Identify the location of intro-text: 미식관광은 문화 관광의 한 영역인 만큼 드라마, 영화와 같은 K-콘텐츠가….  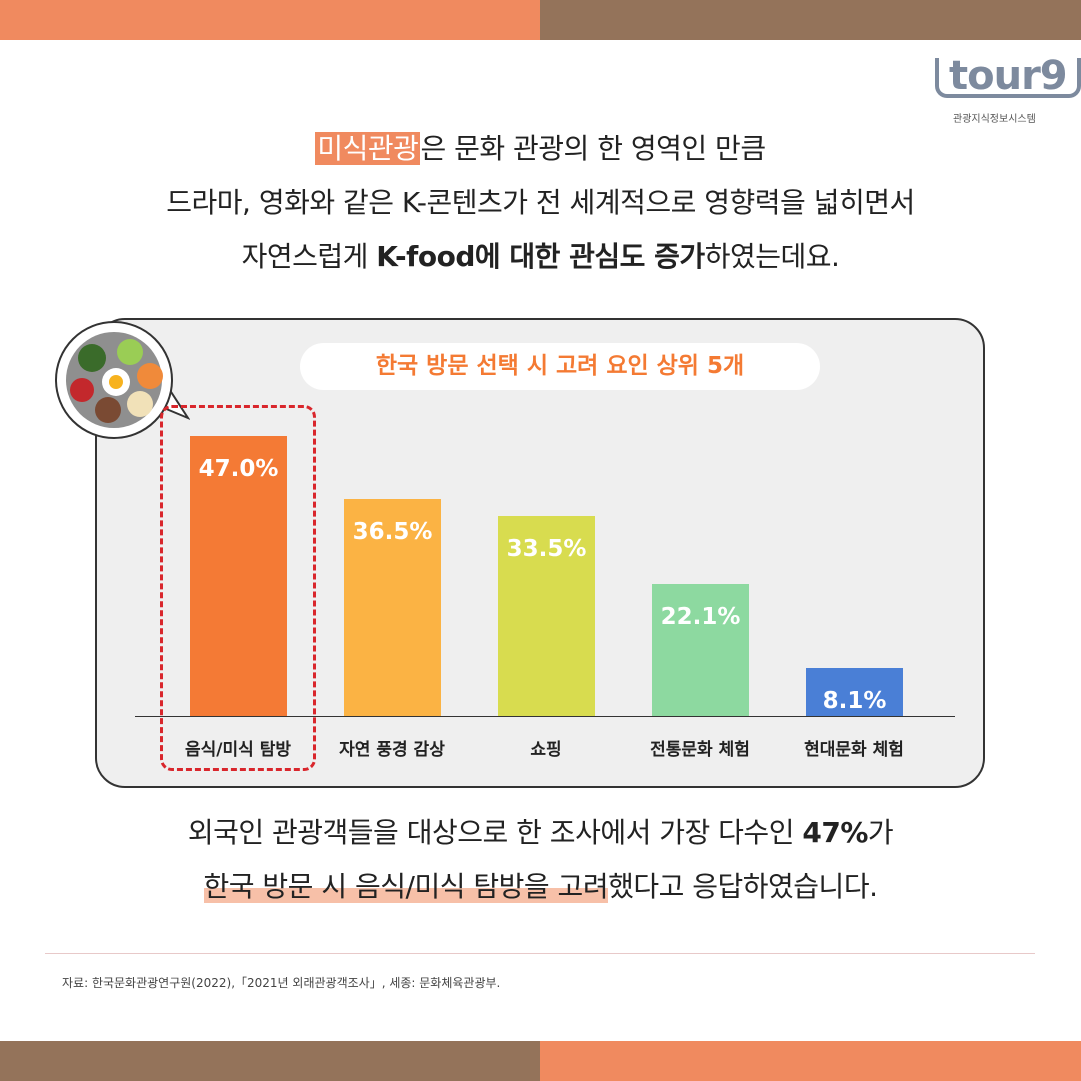
(540, 202).